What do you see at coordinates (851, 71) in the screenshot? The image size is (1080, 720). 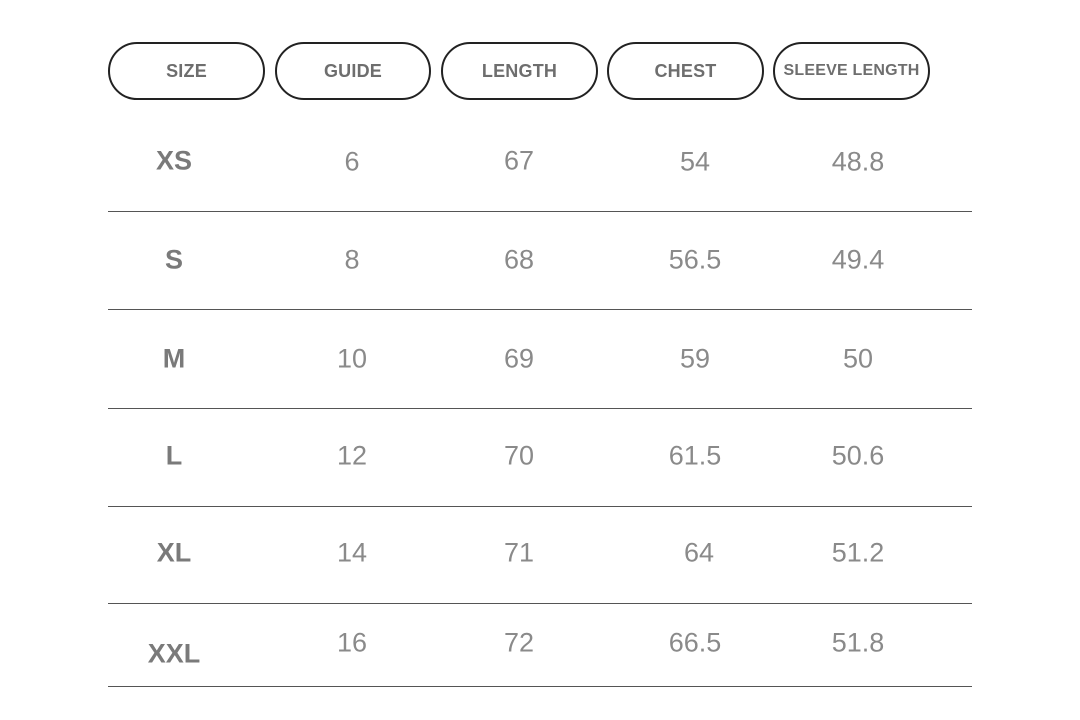 I see `header-sleeve-length: SLEEVE LENGTH` at bounding box center [851, 71].